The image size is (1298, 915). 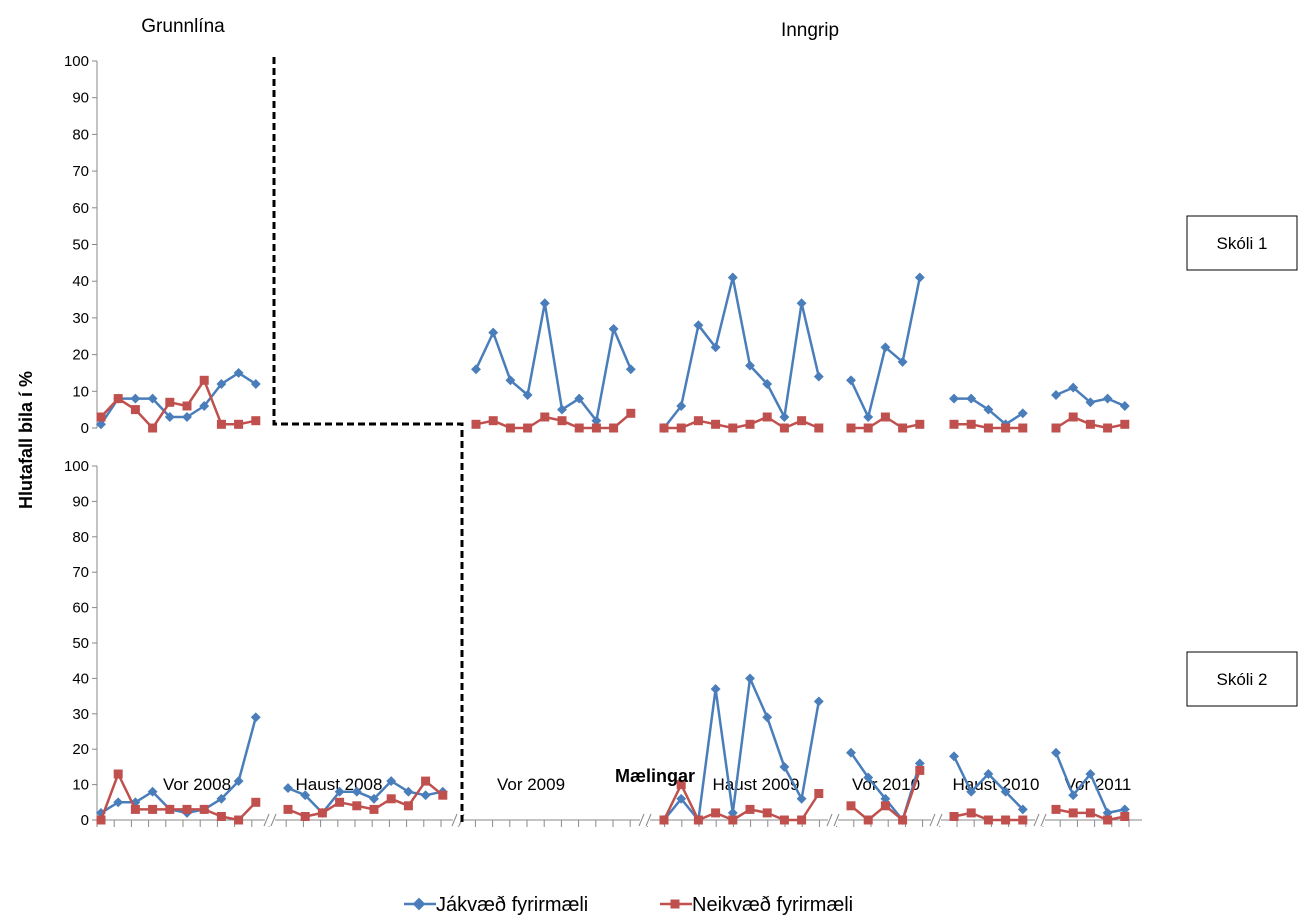 What do you see at coordinates (655, 776) in the screenshot?
I see `x-axis-title: Mælingar` at bounding box center [655, 776].